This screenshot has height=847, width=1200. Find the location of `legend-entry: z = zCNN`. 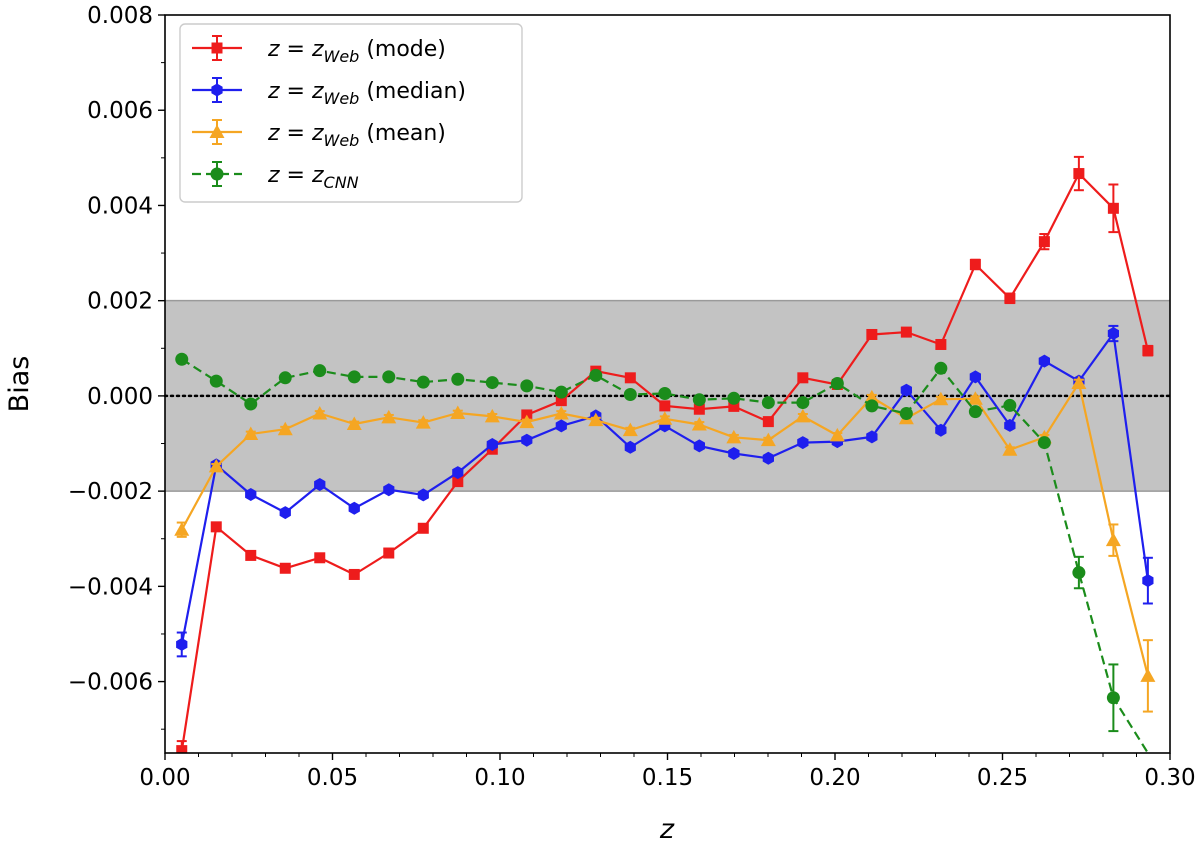

legend-entry: z = zCNN is located at coordinates (275, 176).